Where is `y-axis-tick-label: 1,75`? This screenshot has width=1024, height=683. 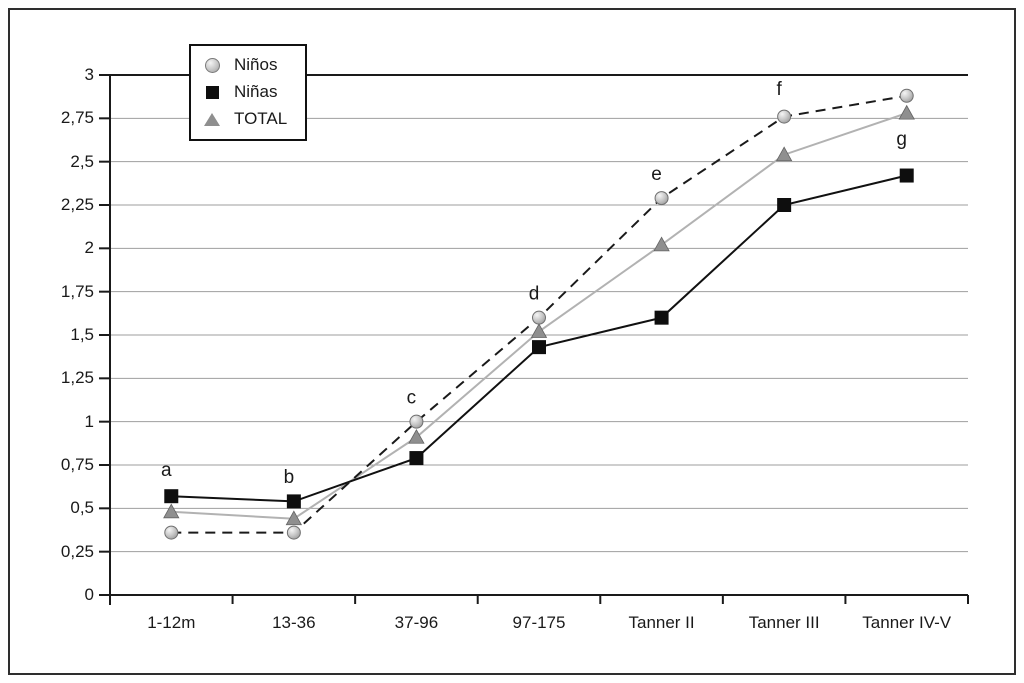 y-axis-tick-label: 1,75 is located at coordinates (77, 291).